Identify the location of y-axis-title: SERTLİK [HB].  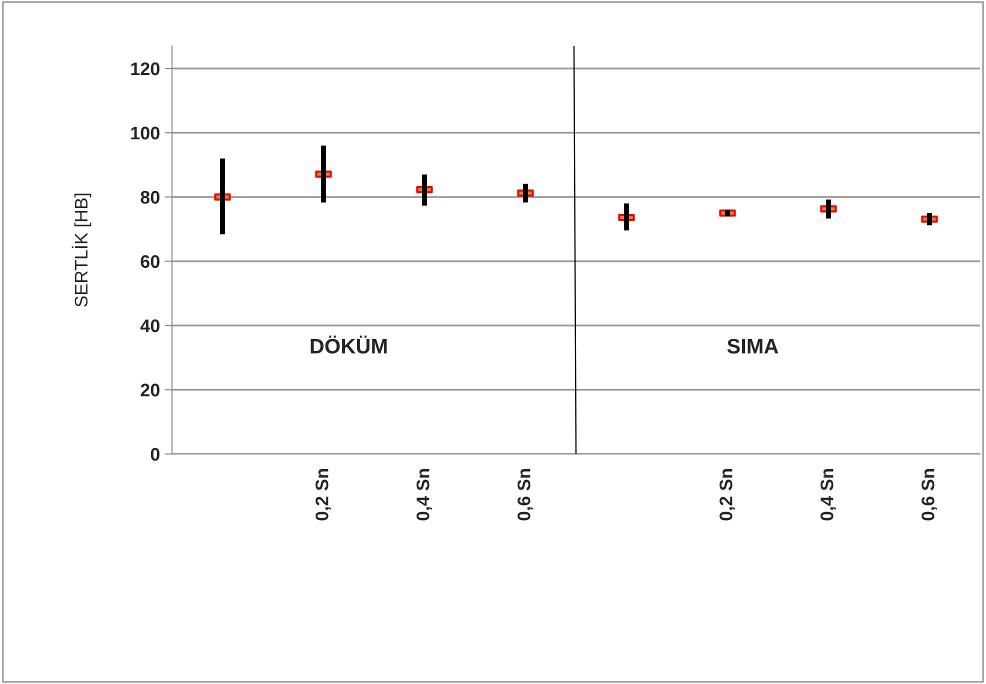
(82, 250).